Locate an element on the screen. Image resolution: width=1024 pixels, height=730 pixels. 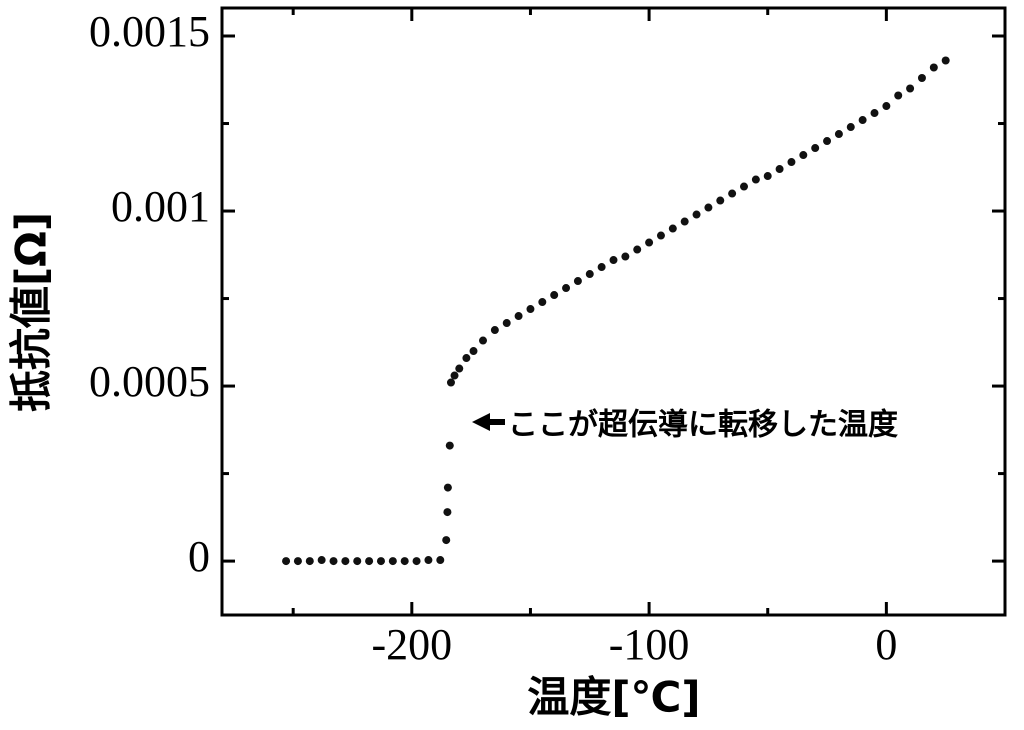
y-axis-label: 抵抗値[Ω] is located at coordinates (31, 312).